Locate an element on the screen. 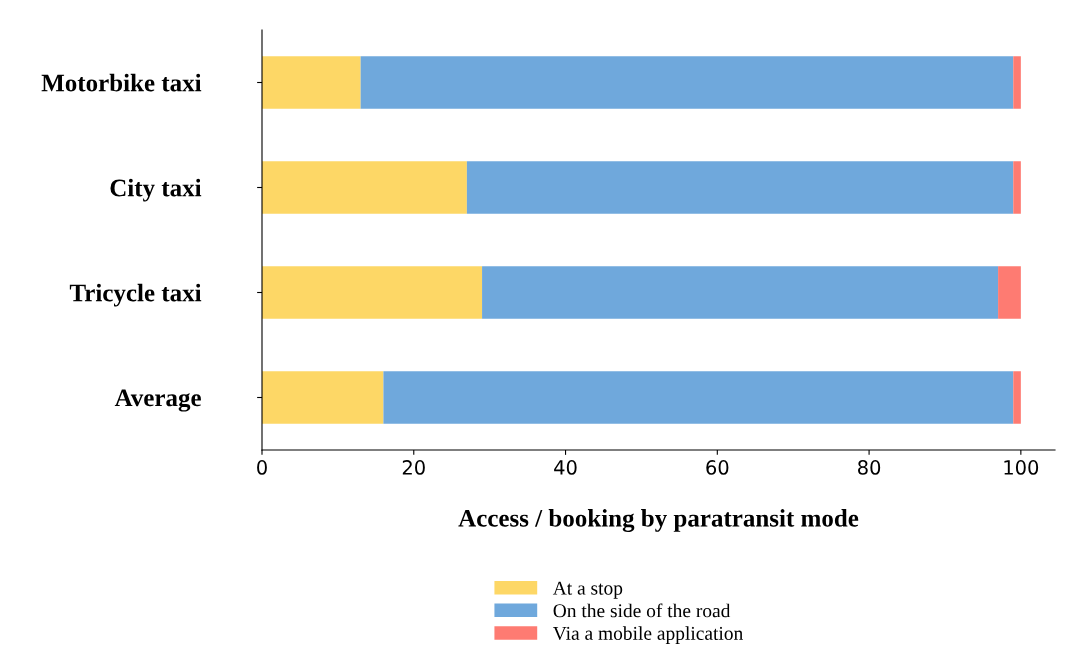  x-tick-label: 0 is located at coordinates (262, 467).